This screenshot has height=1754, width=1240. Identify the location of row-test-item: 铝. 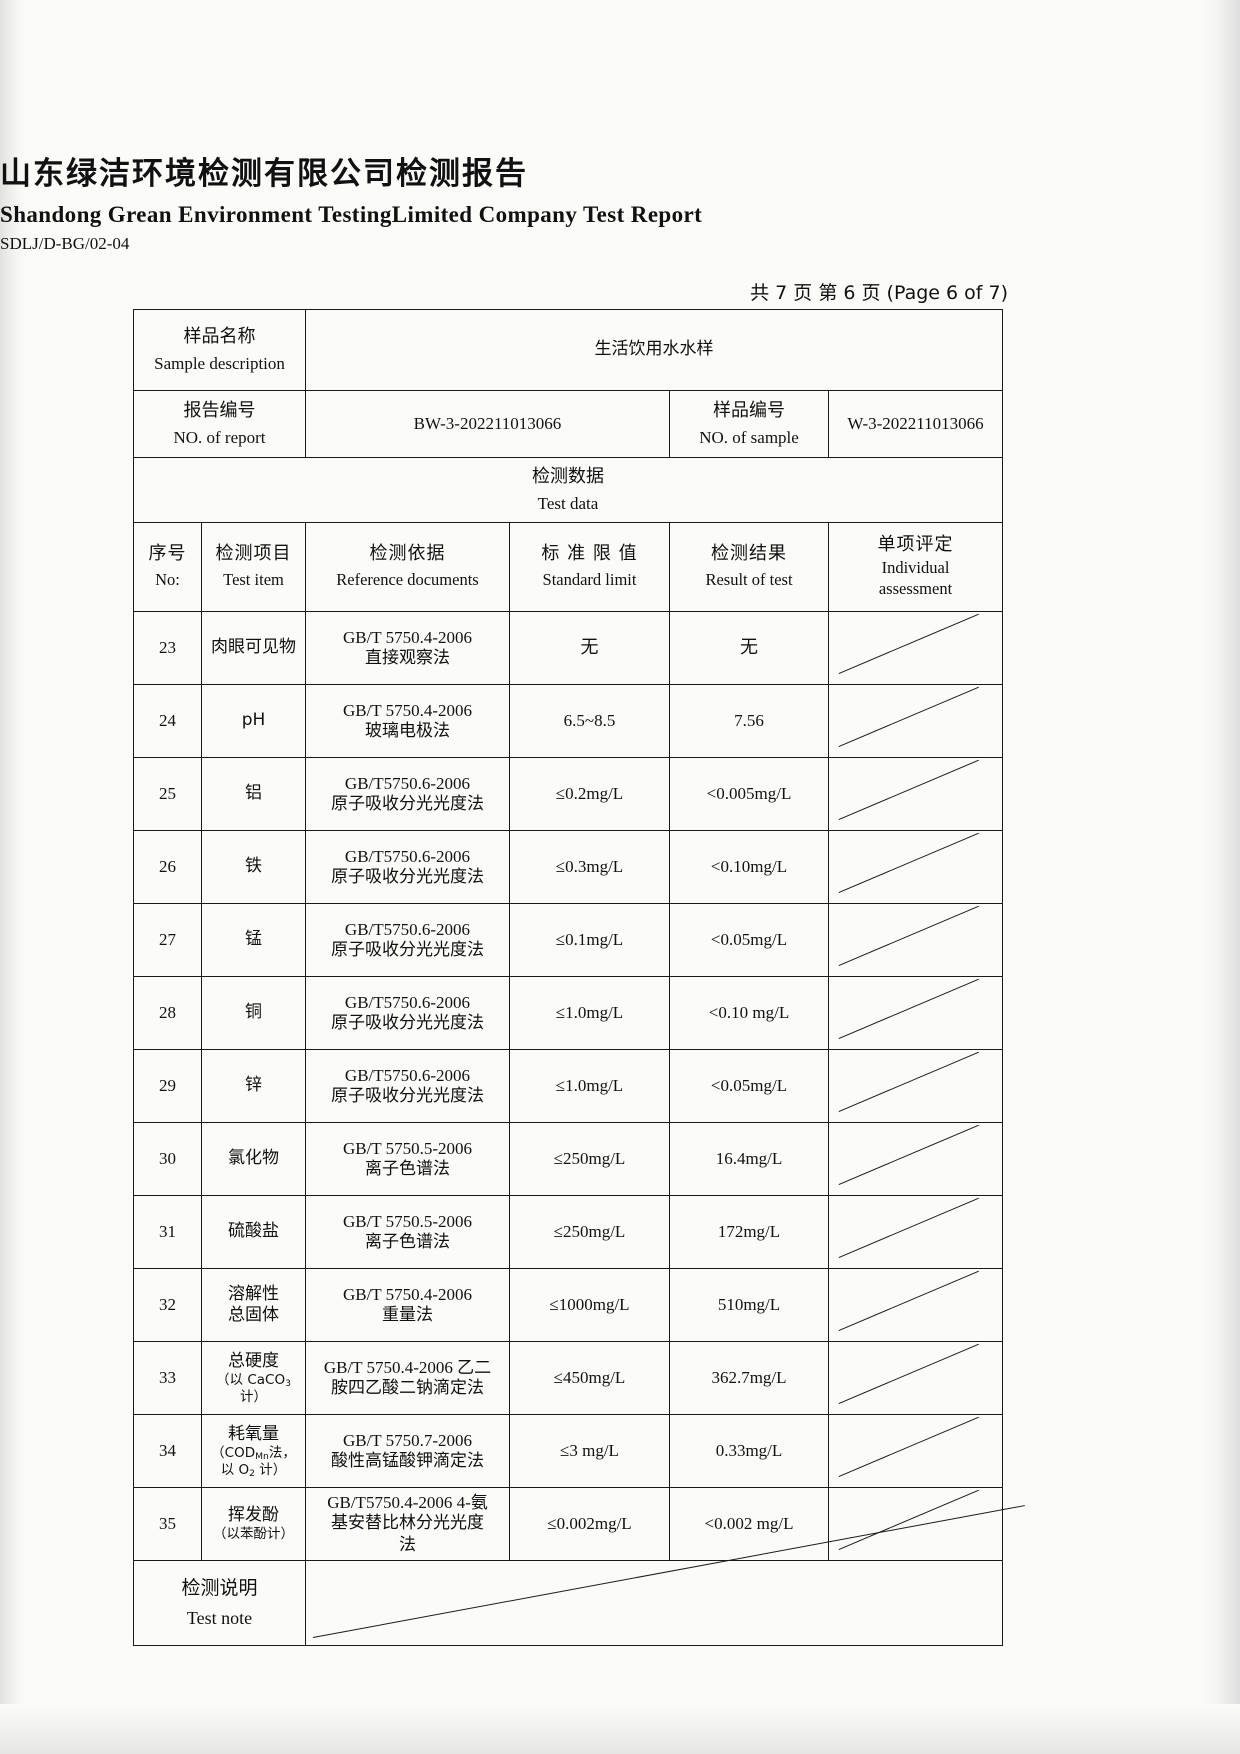
(253, 794).